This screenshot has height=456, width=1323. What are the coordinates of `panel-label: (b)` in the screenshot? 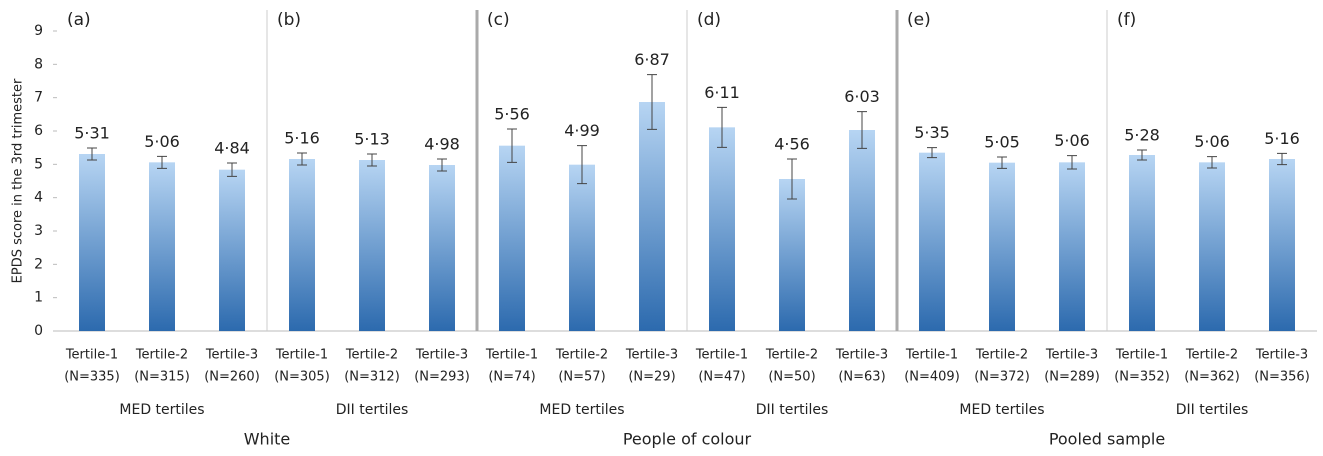 It's located at (289, 20).